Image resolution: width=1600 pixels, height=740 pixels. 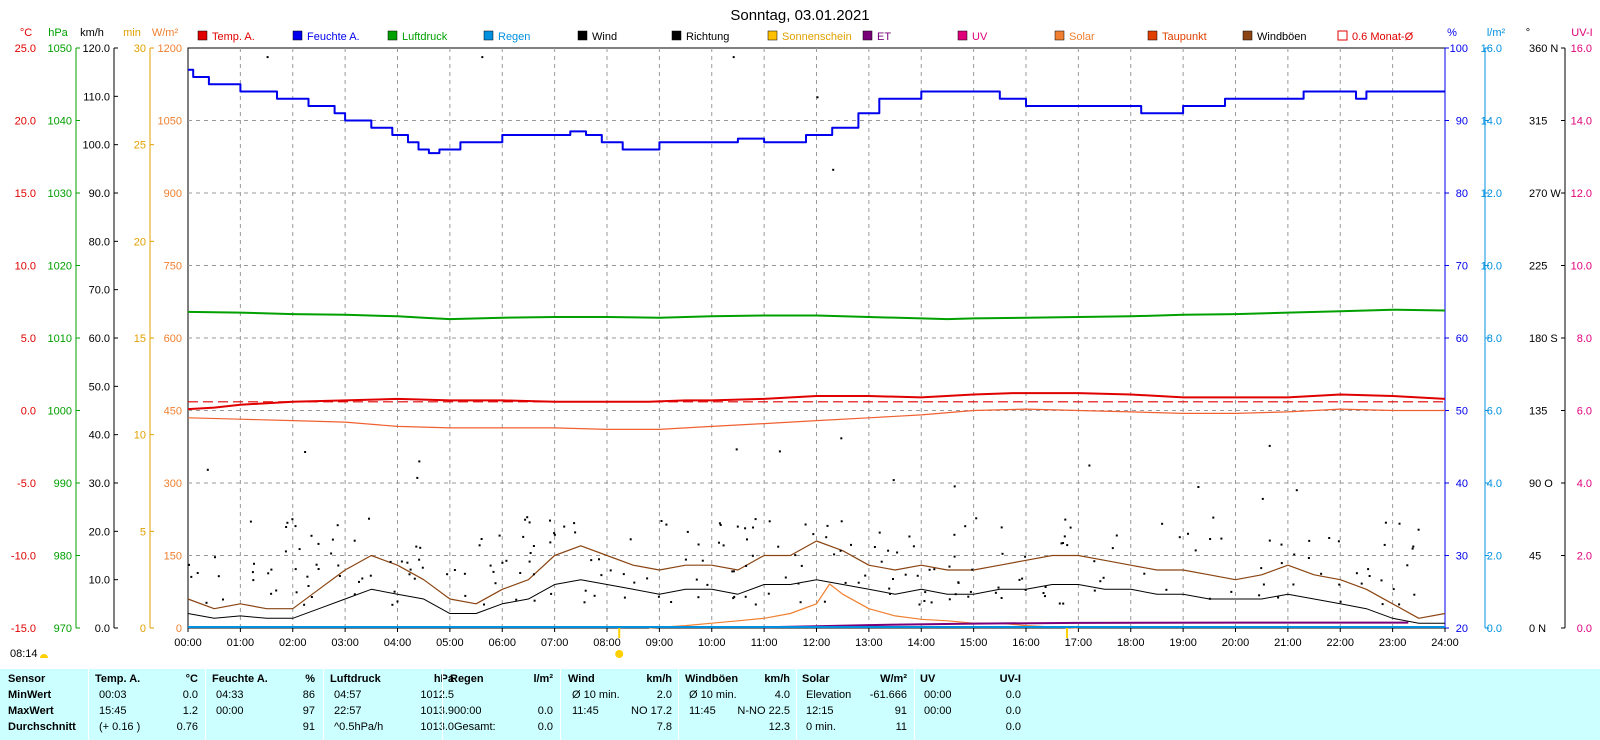 I want to click on humidity-axis-tick-label: 100, so click(x=1459, y=49).